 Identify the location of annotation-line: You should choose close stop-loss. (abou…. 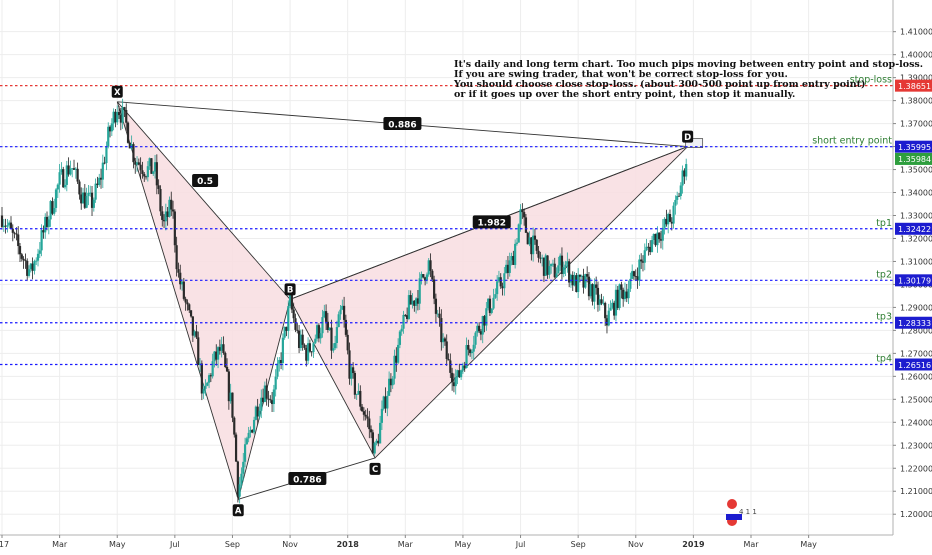
(659, 84).